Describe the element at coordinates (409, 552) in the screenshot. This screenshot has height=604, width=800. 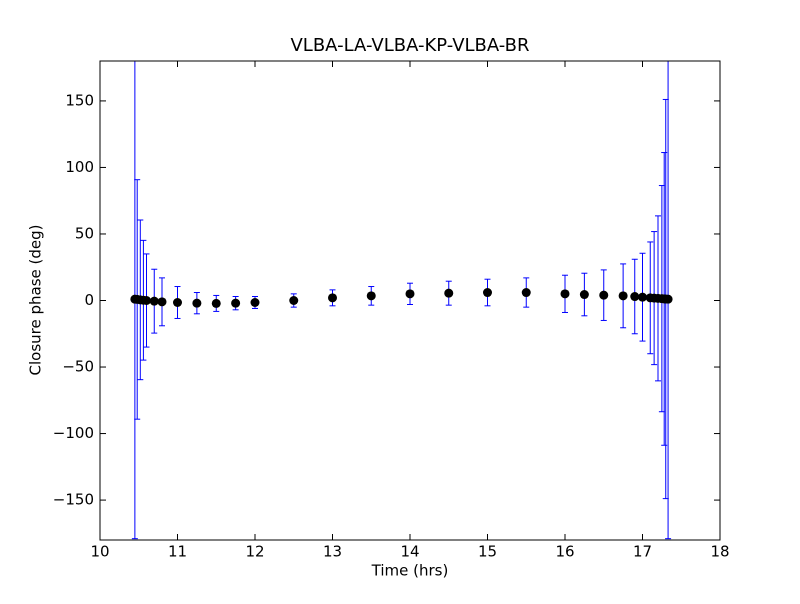
I see `x-tick-label: 14` at that location.